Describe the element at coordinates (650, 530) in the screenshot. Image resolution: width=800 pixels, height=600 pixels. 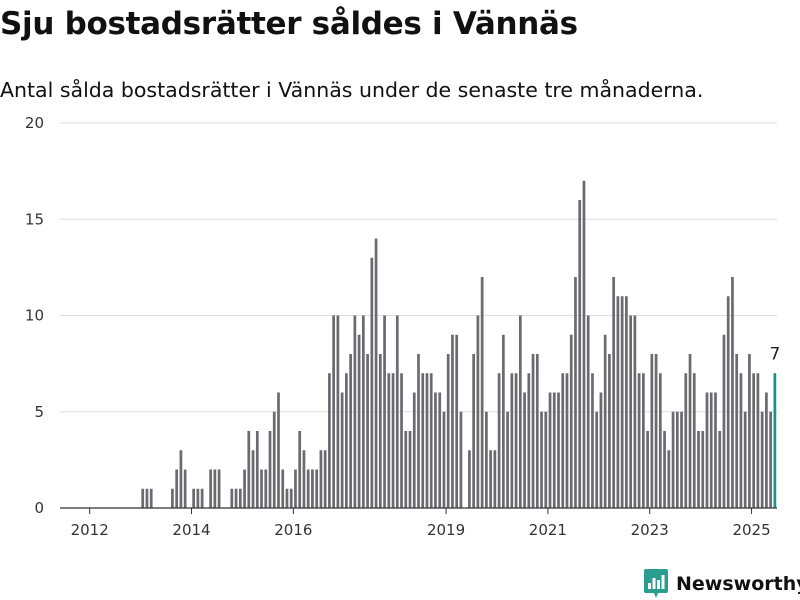
I see `x-tick-label: 2023` at that location.